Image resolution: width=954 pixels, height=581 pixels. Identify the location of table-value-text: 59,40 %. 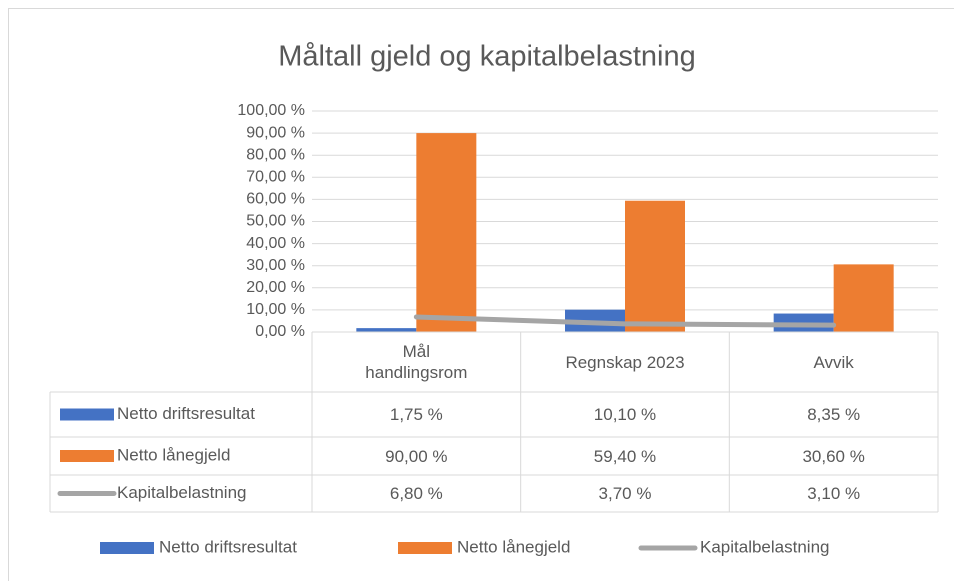
(625, 456).